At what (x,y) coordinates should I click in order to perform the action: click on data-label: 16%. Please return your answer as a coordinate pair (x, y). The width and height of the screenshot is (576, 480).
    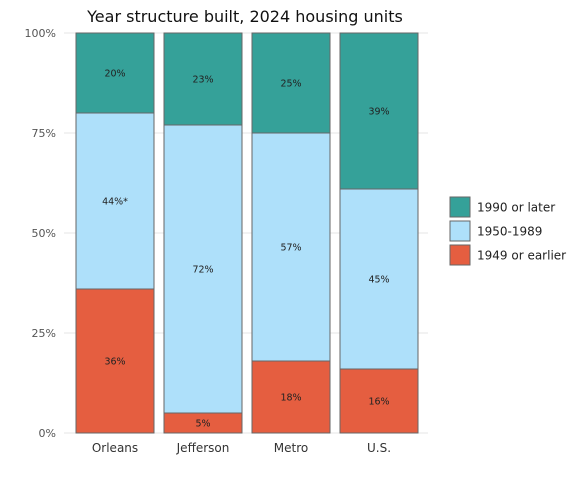
    Looking at the image, I should click on (378, 402).